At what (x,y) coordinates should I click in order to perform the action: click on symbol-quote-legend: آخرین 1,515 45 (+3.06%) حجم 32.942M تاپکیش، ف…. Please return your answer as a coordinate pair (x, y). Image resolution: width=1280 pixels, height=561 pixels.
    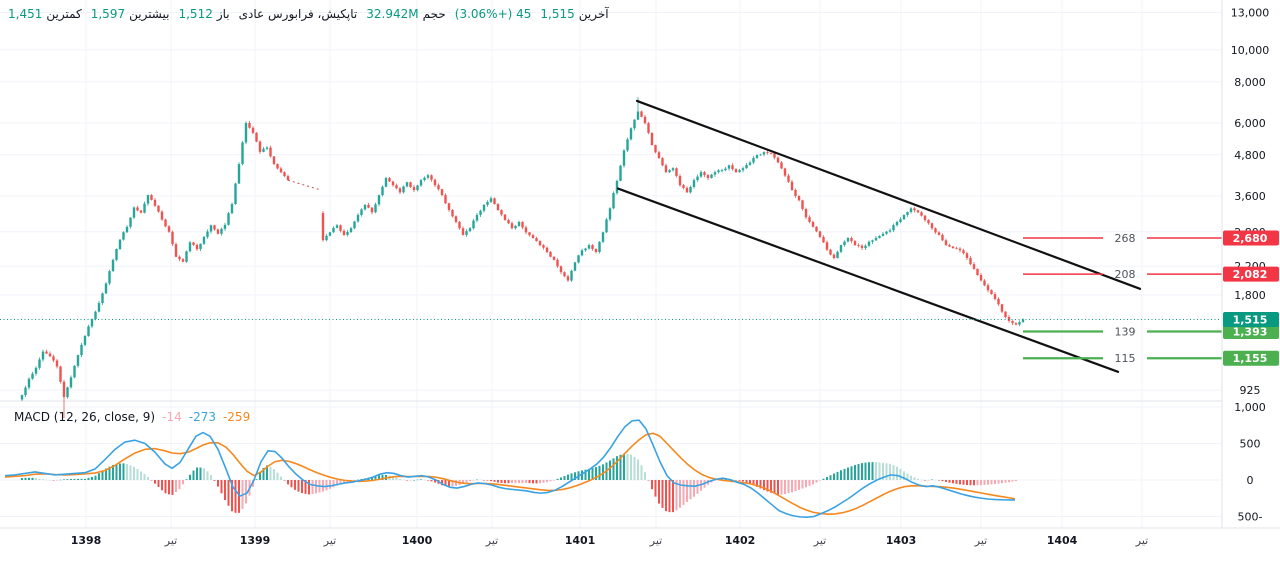
    Looking at the image, I should click on (308, 14).